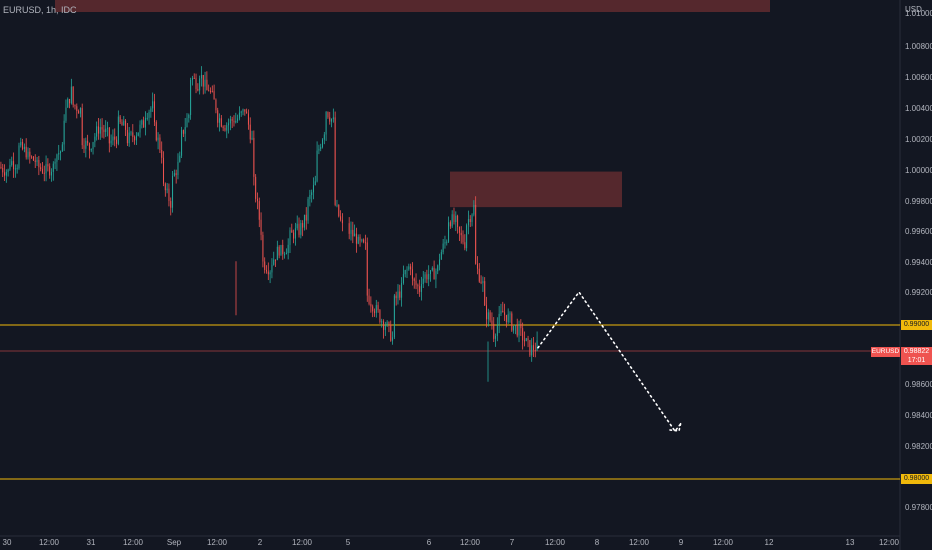 This screenshot has width=932, height=550. What do you see at coordinates (918, 201) in the screenshot?
I see `price-tick: 0.99800` at bounding box center [918, 201].